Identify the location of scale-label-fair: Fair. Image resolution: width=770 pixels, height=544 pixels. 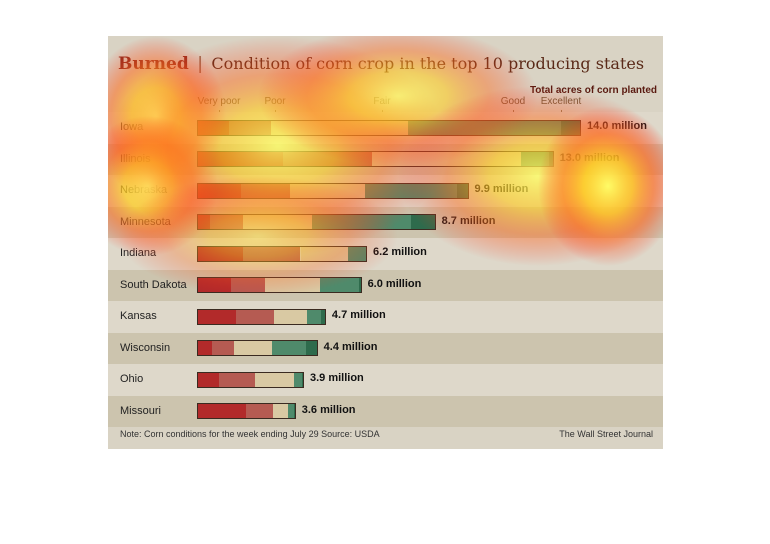
(382, 101).